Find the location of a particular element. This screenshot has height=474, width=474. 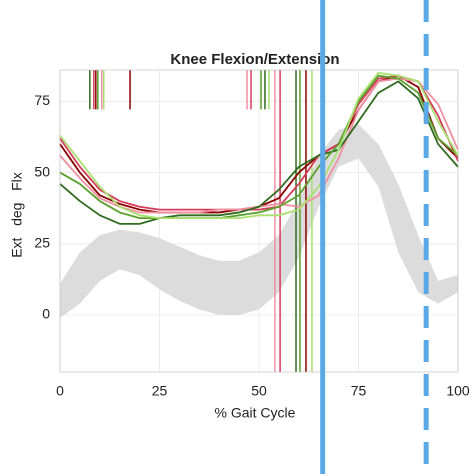

x-axis-label: % Gait Cycle is located at coordinates (255, 413).